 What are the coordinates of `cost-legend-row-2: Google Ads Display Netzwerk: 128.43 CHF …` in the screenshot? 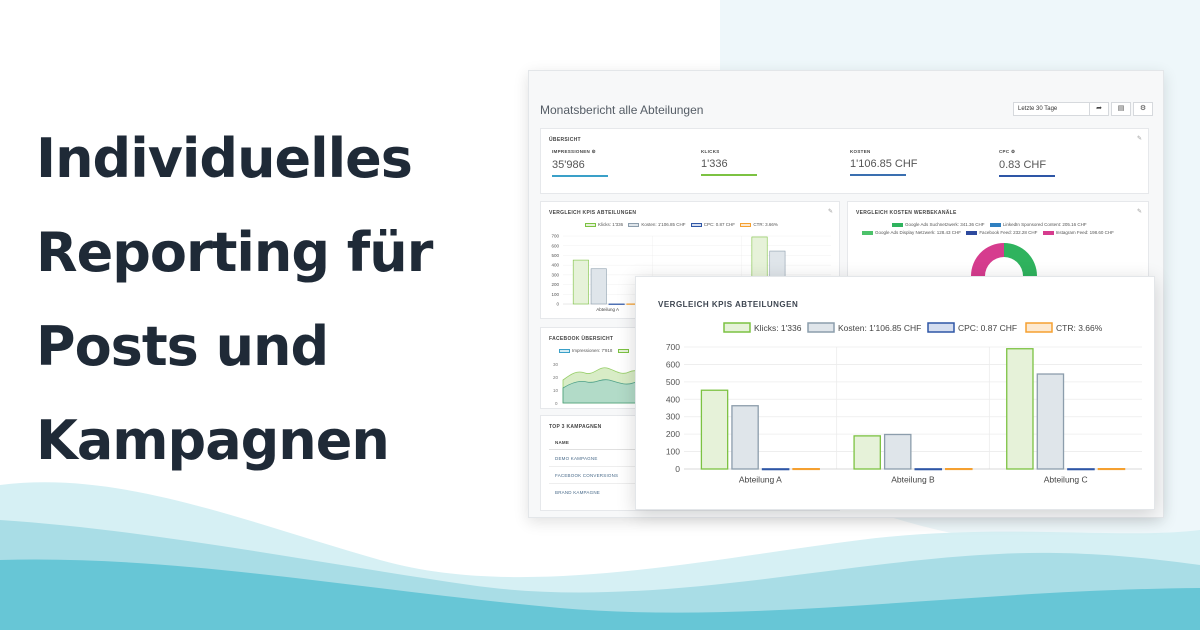 It's located at (988, 232).